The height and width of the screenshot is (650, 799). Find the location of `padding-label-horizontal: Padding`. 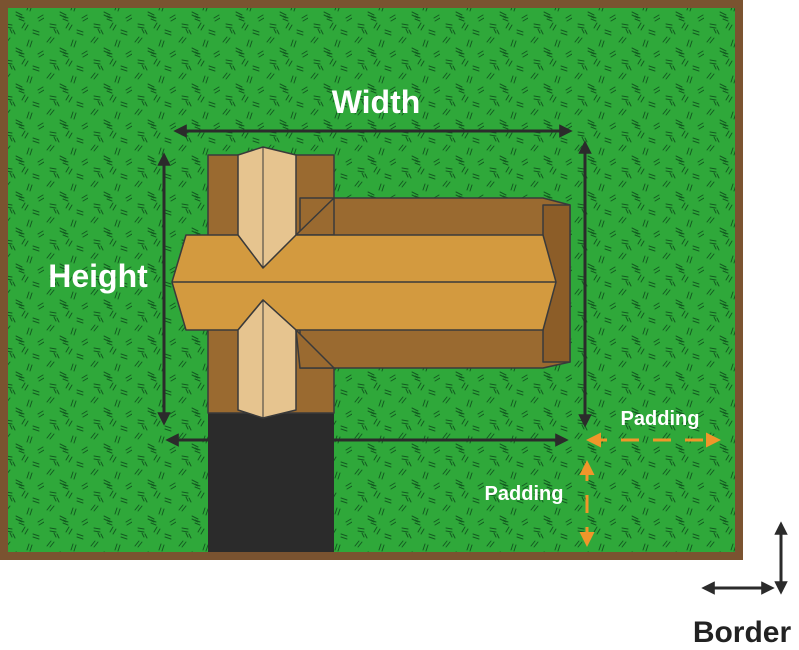

padding-label-horizontal: Padding is located at coordinates (660, 419).